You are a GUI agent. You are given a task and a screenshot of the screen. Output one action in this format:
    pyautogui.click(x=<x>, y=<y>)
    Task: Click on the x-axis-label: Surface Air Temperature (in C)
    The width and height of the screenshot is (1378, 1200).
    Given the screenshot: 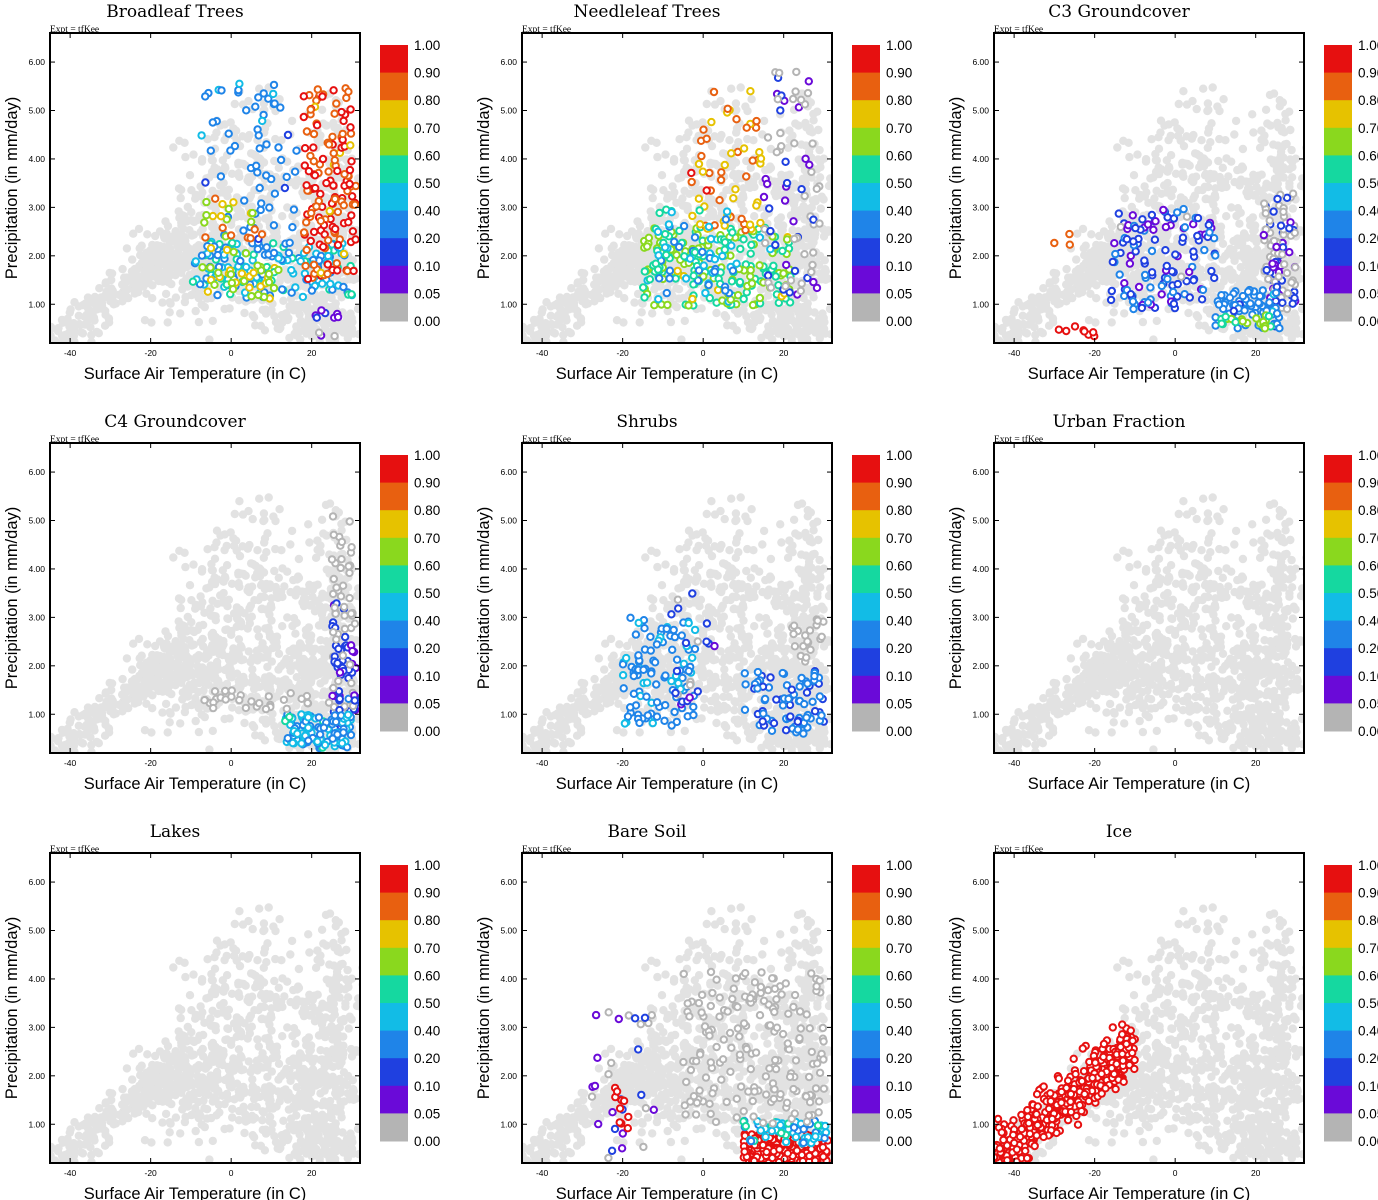 What is the action you would take?
    pyautogui.click(x=195, y=374)
    